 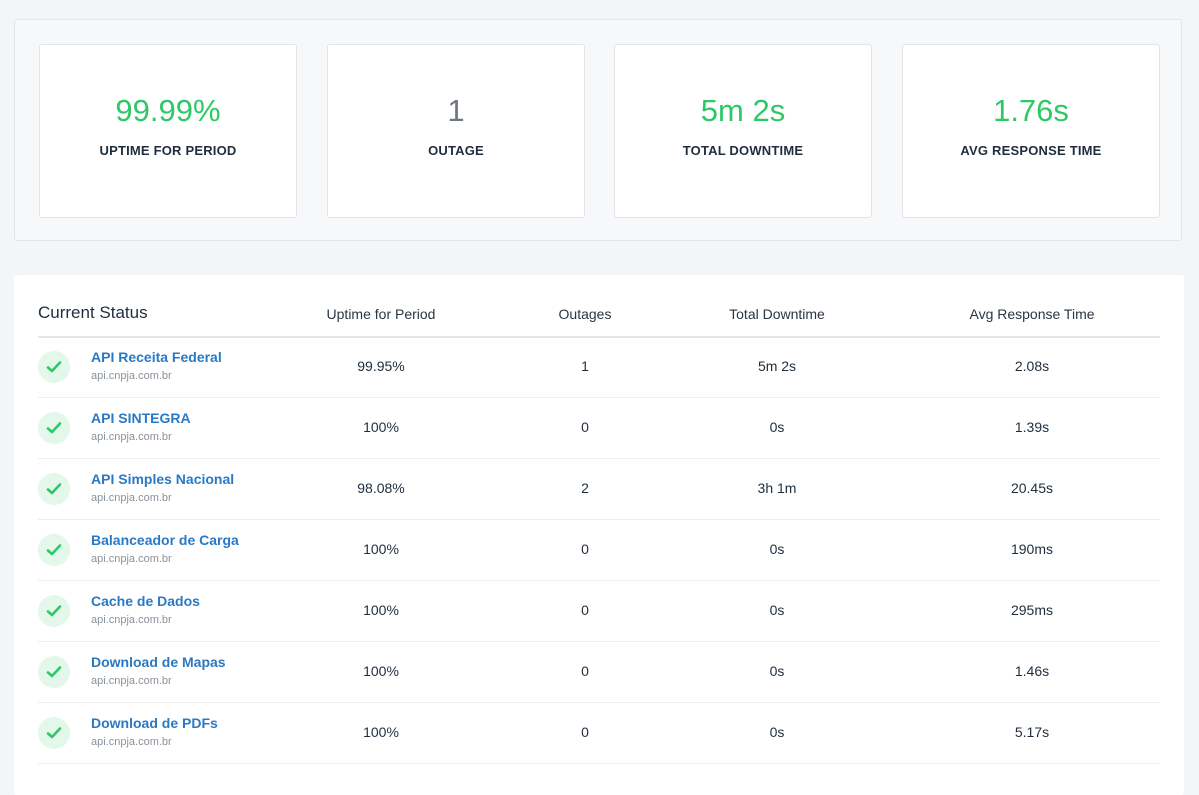 I want to click on row-uptime: 99.95%, so click(x=381, y=366).